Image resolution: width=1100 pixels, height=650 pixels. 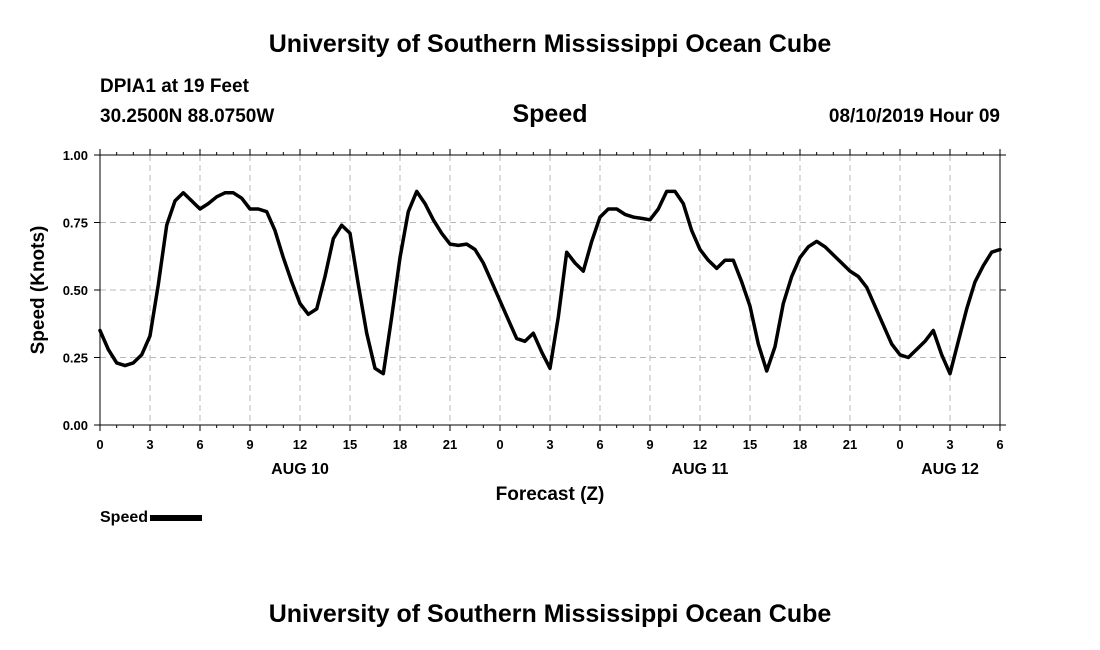 What do you see at coordinates (75, 425) in the screenshot?
I see `y-tick-label: 0.00` at bounding box center [75, 425].